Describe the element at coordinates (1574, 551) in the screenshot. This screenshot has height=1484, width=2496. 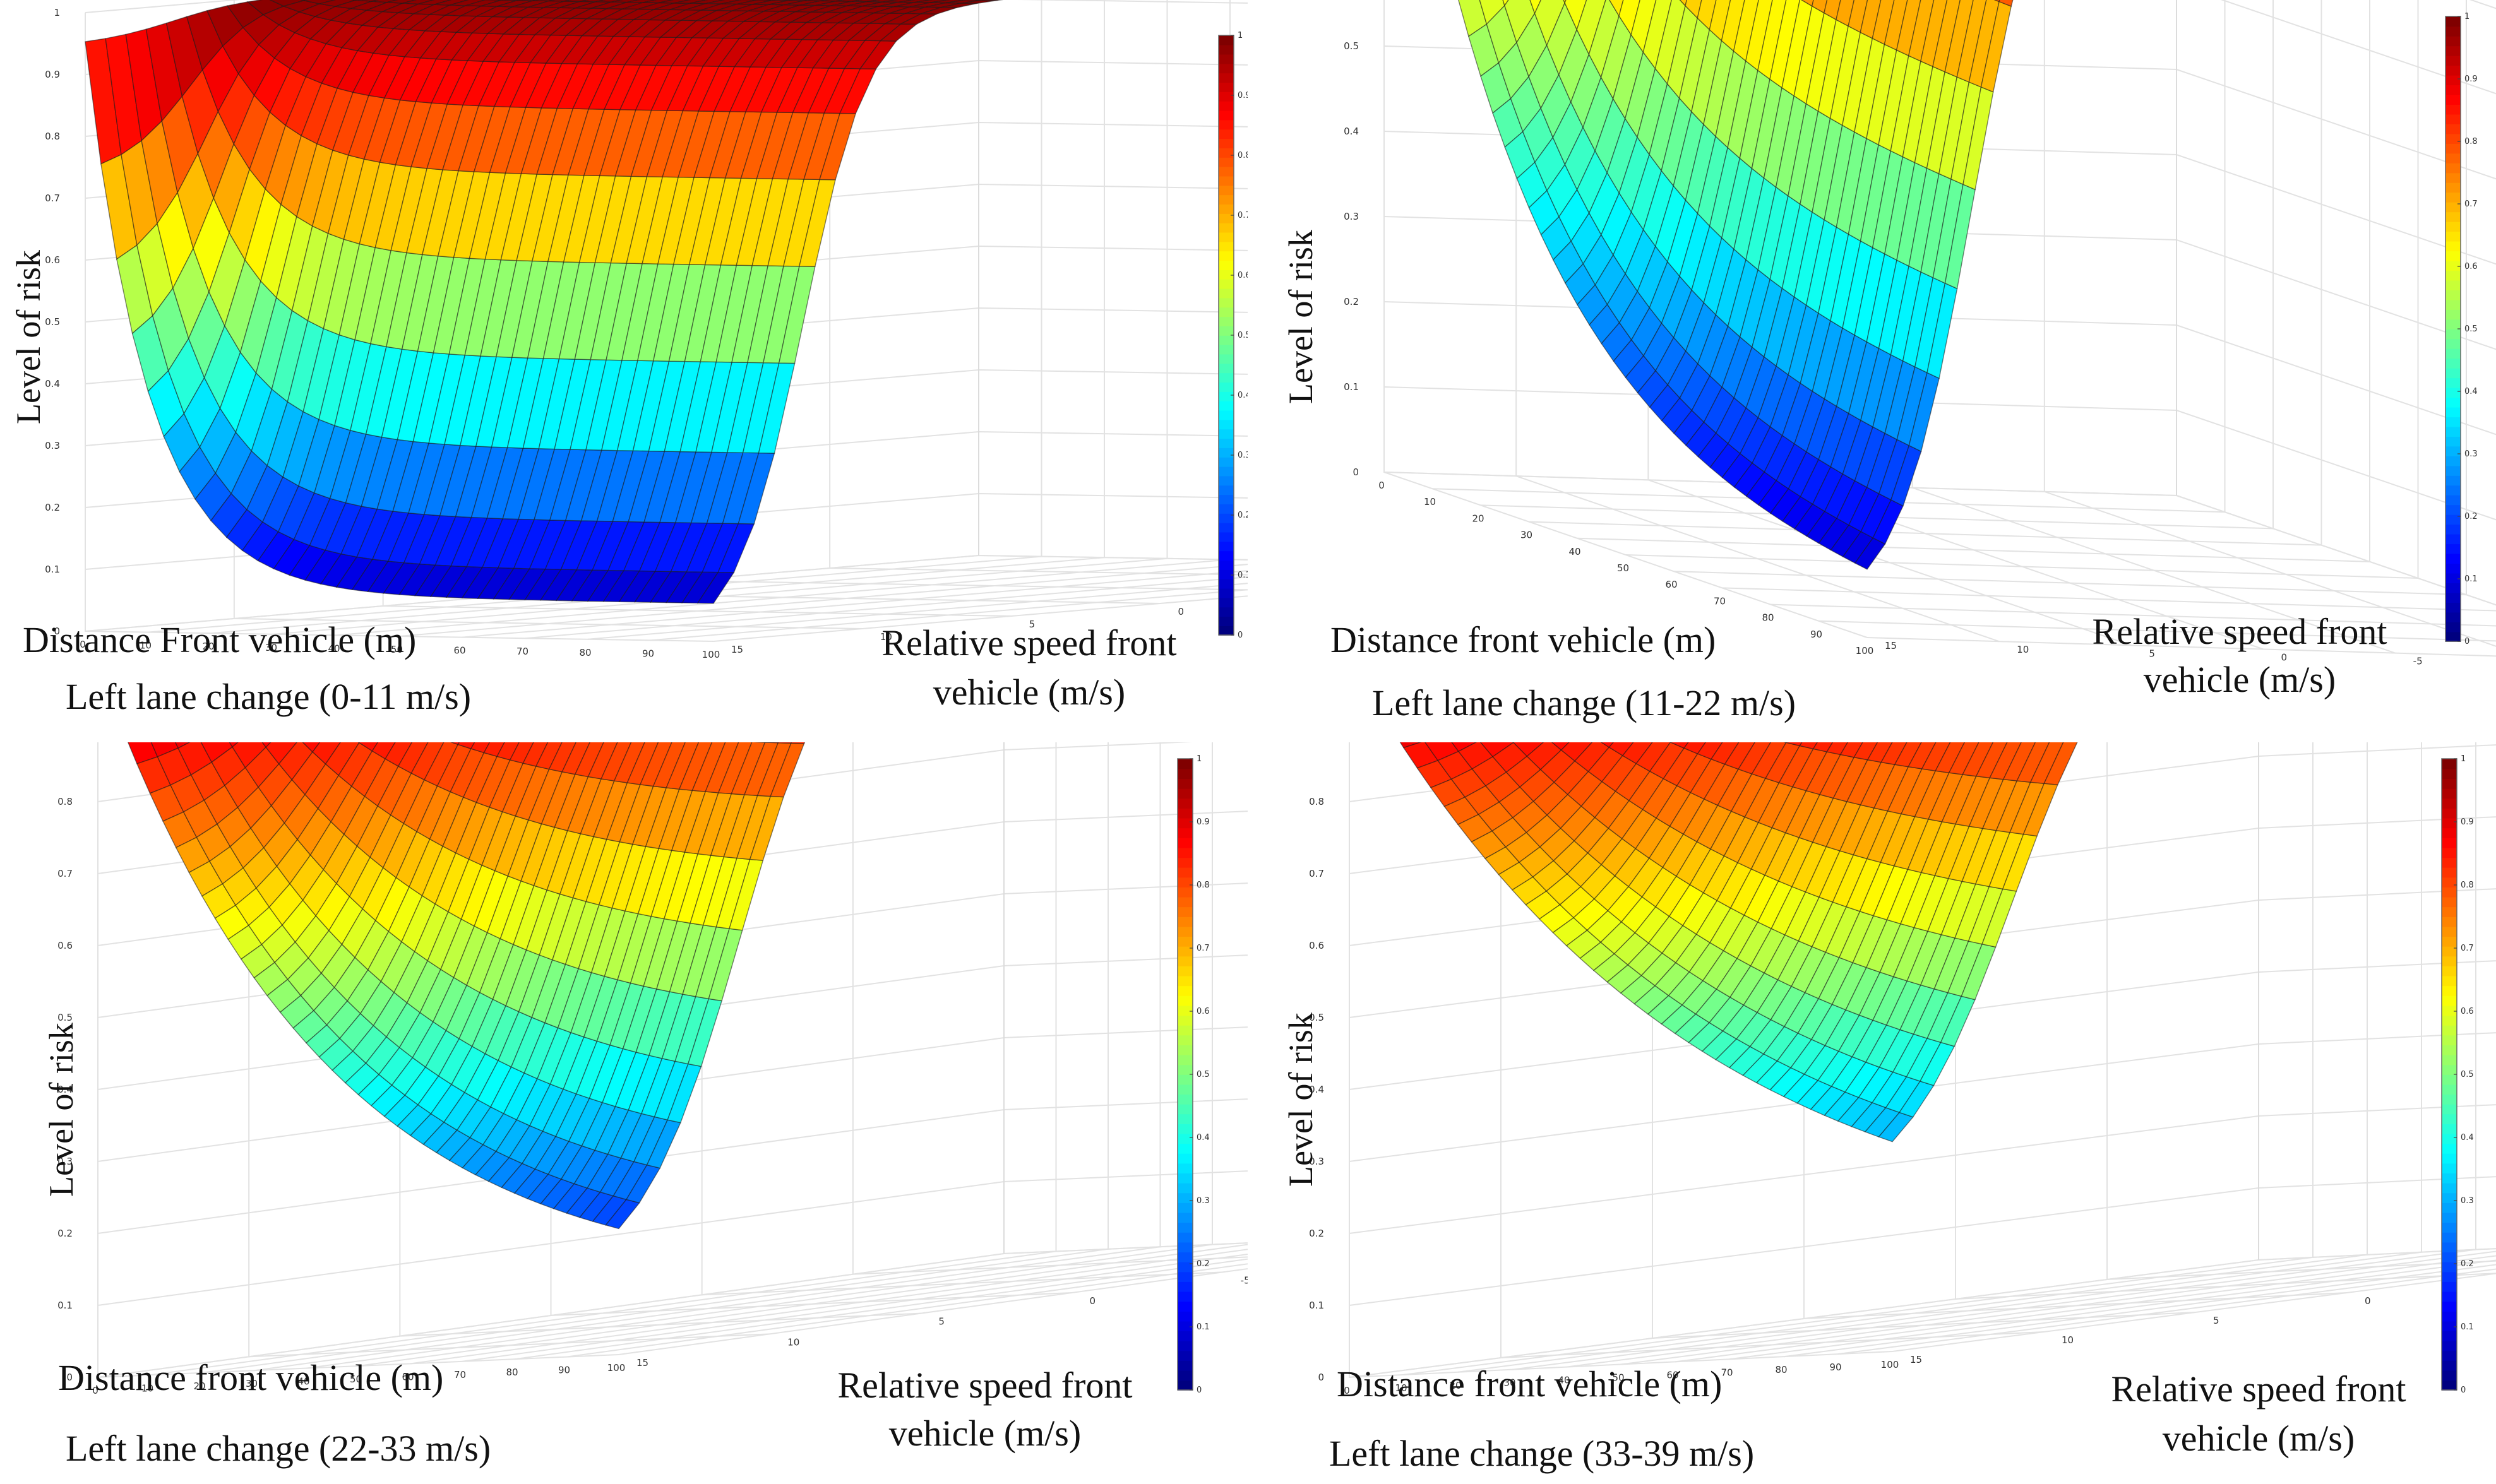
I see `x-tick-label: 40` at that location.